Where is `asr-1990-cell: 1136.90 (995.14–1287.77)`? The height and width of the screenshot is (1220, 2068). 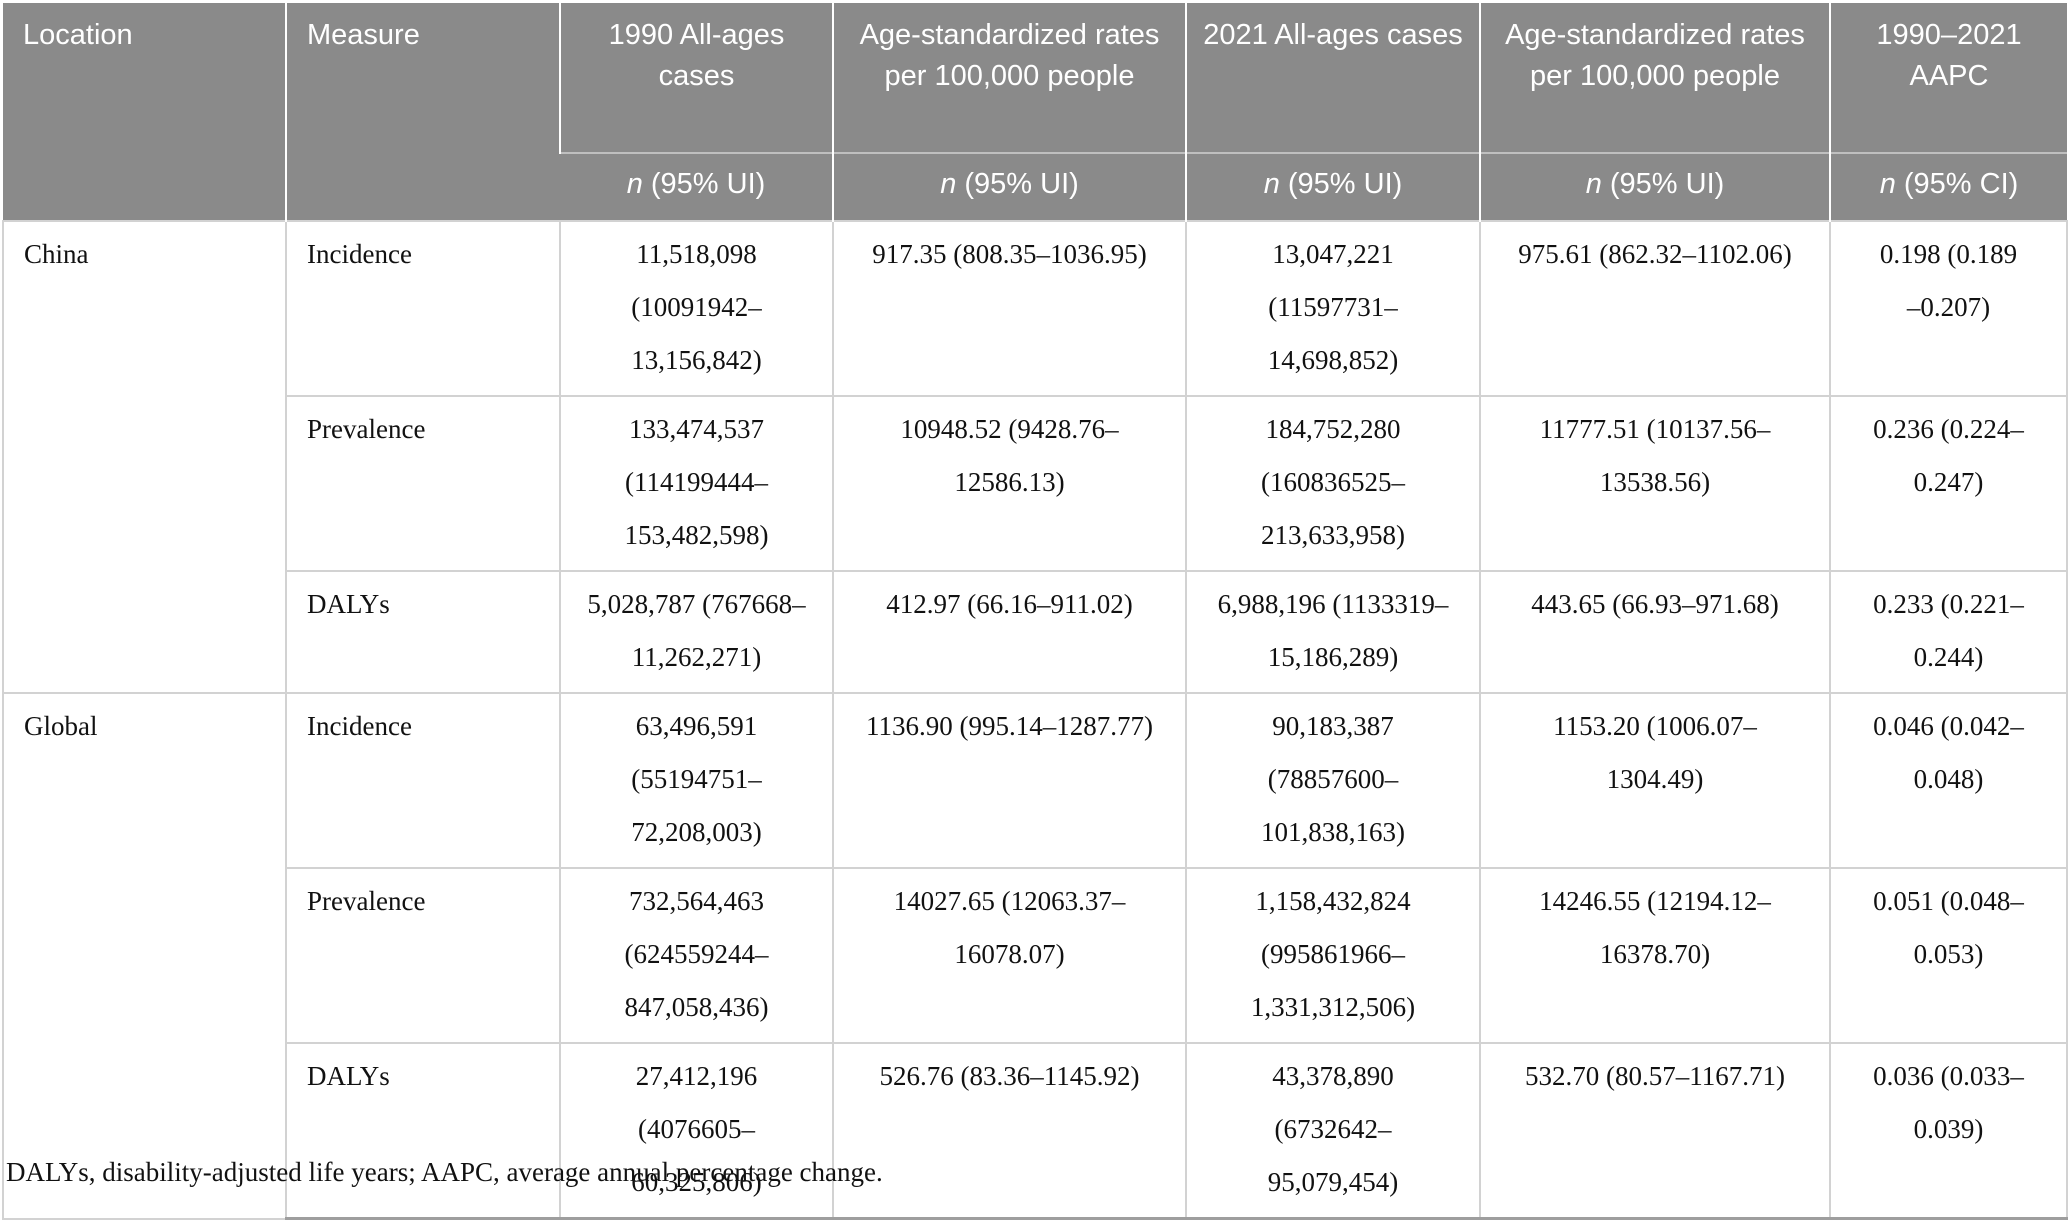 asr-1990-cell: 1136.90 (995.14–1287.77) is located at coordinates (1009, 780).